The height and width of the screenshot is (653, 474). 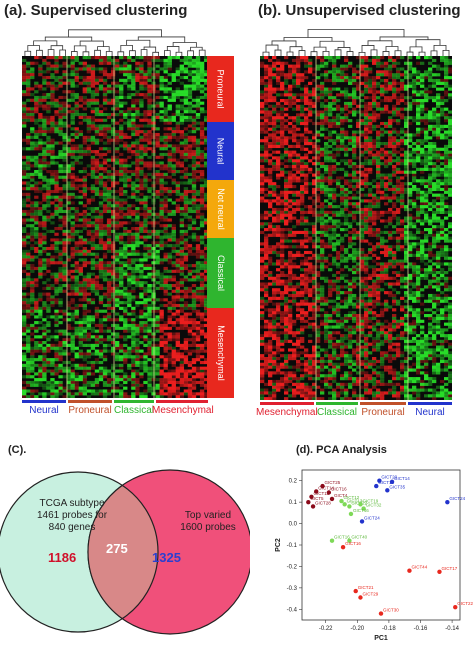 I want to click on pca-point-label: GICT22, so click(x=465, y=603).